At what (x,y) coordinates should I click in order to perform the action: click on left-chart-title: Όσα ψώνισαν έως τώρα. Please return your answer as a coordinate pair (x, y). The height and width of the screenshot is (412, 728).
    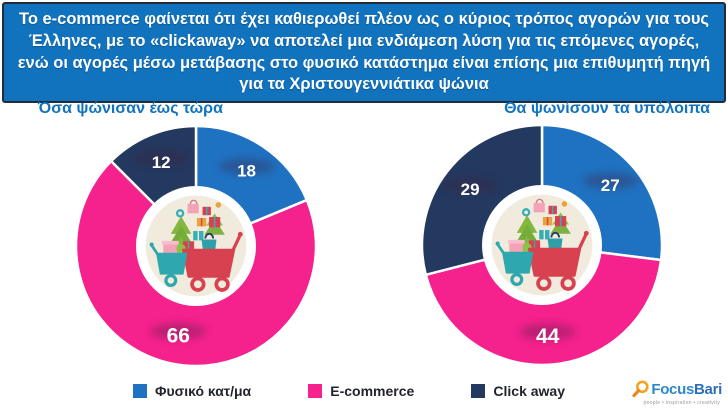
    Looking at the image, I should click on (130, 108).